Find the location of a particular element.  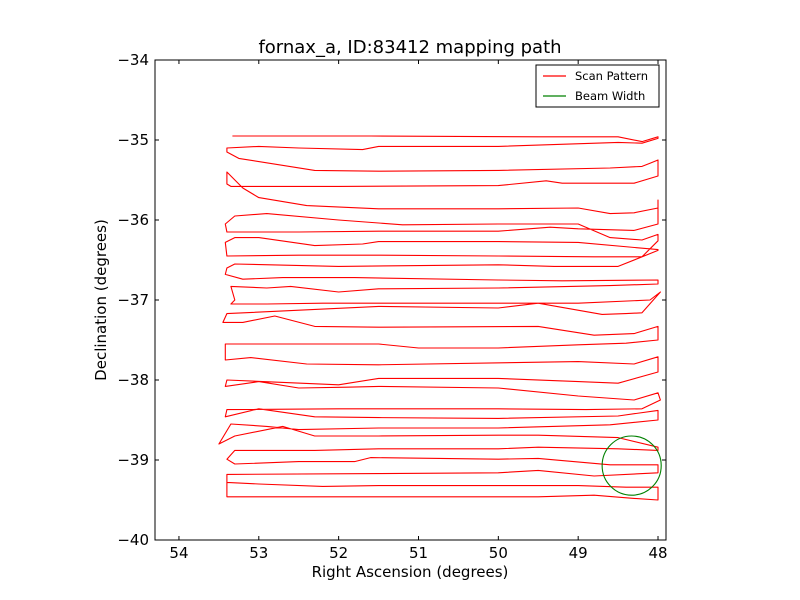

y-tick-label: −39 is located at coordinates (133, 460).